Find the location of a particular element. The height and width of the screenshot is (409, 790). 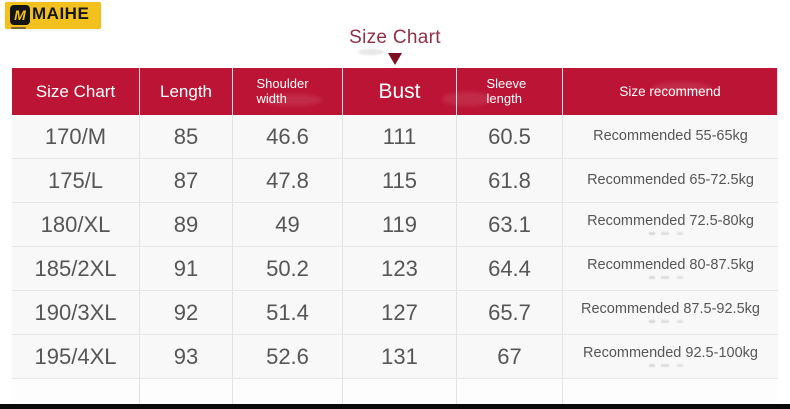

header-sleeve-length: Sleeve length is located at coordinates (510, 91).